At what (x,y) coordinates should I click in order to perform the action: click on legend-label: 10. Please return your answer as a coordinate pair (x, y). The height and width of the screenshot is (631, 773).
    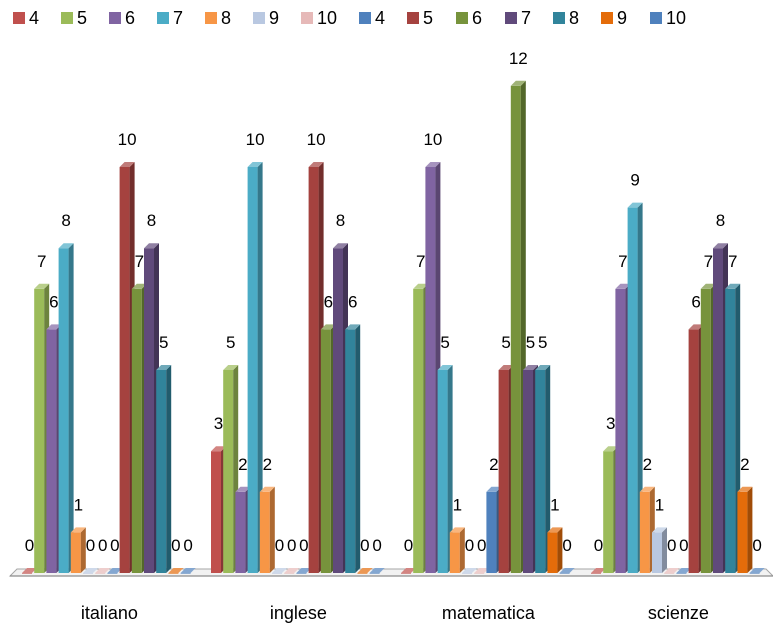
    Looking at the image, I should click on (327, 18).